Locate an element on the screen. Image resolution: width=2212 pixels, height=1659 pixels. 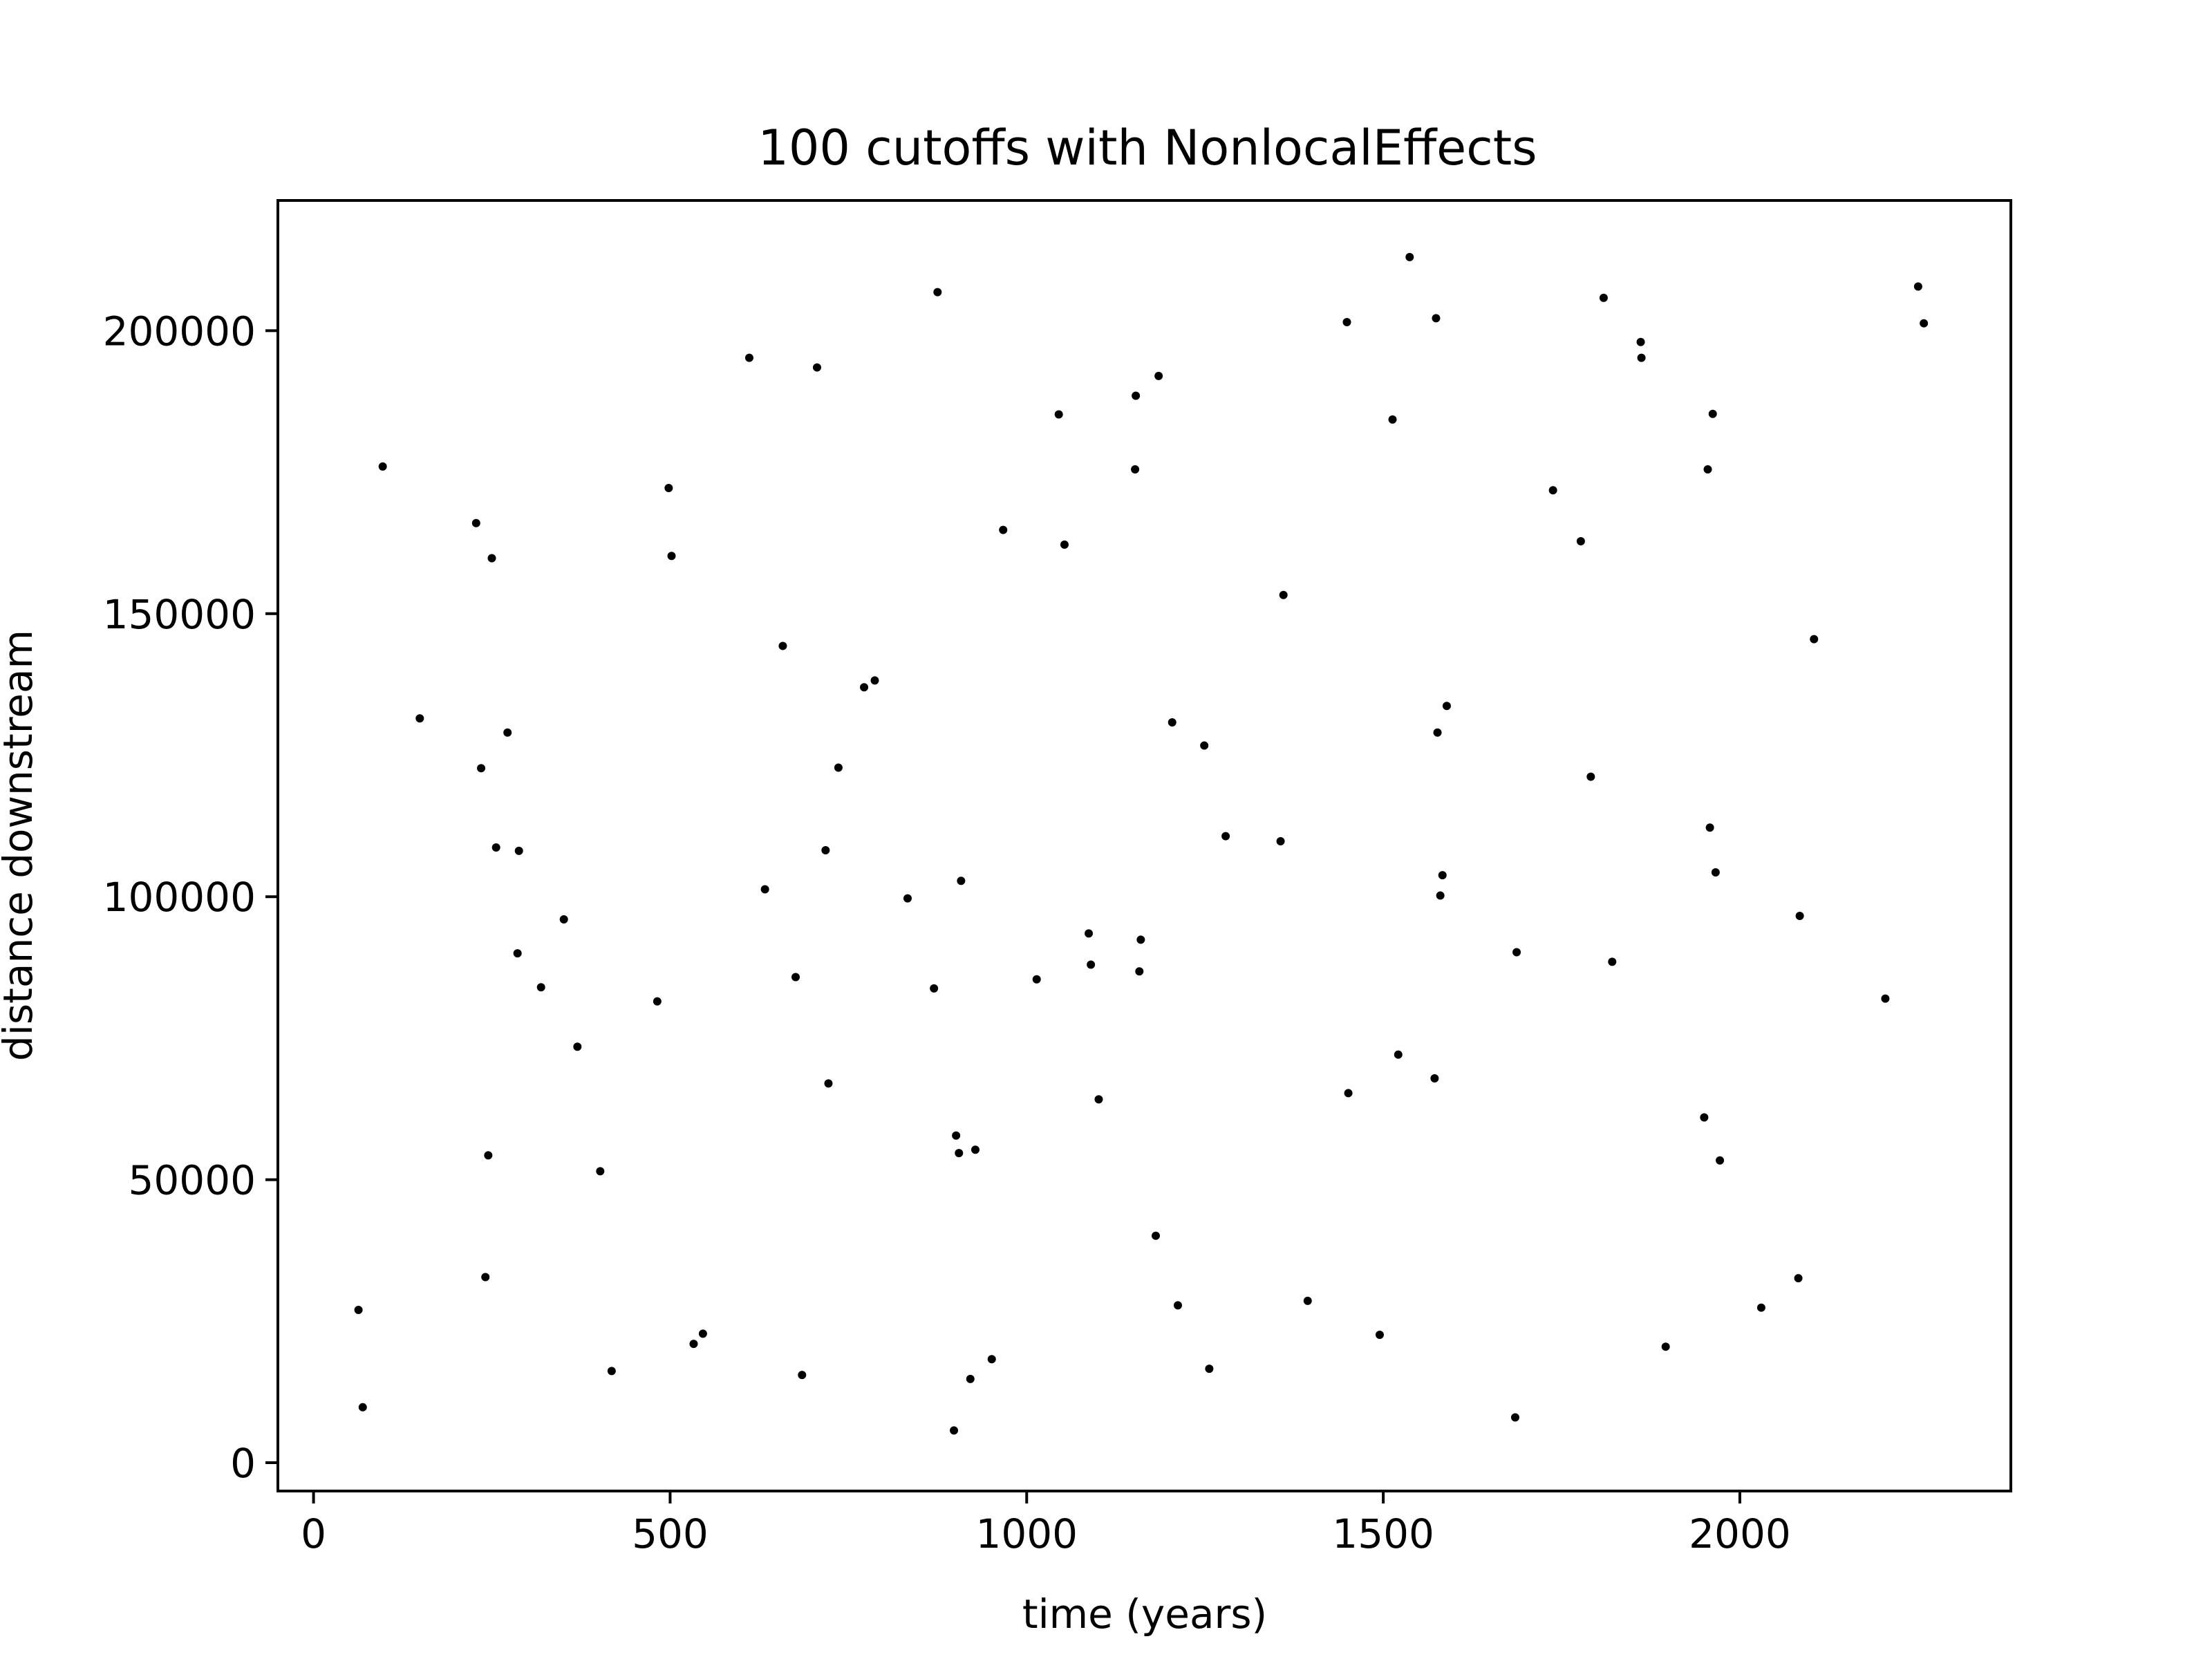
x-tick-label: 2000 is located at coordinates (1740, 1534).